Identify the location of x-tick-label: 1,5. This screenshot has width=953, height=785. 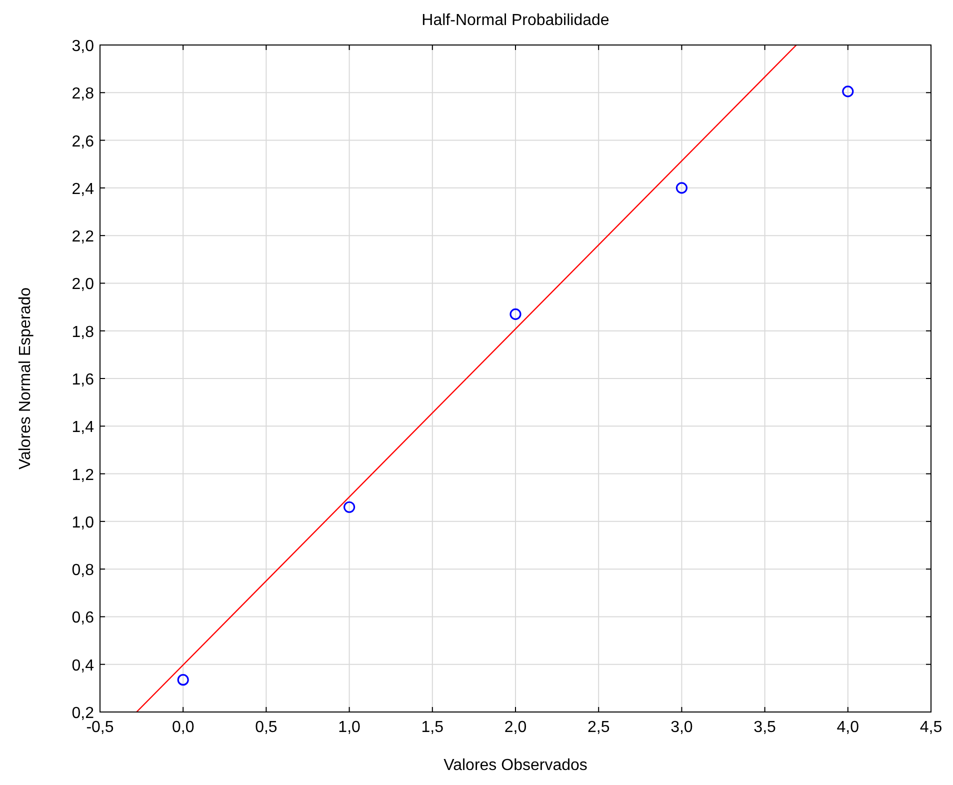
(432, 727).